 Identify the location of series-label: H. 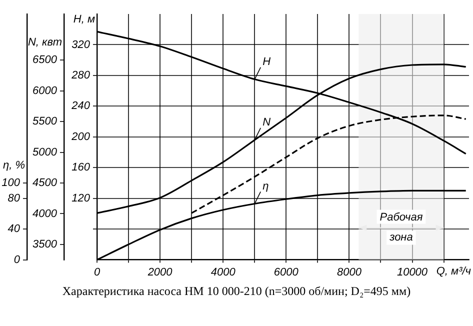
(266, 62).